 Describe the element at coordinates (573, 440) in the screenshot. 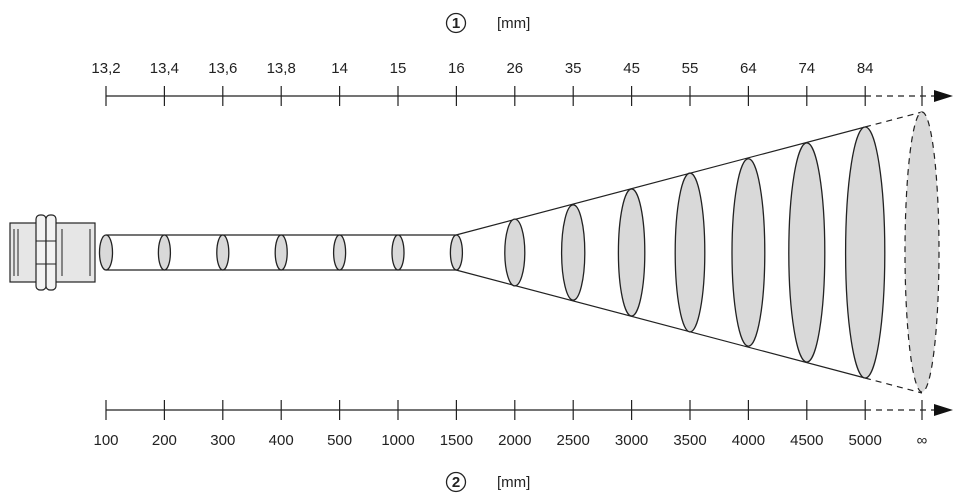

I see `bottom-tick-label: 2500` at that location.